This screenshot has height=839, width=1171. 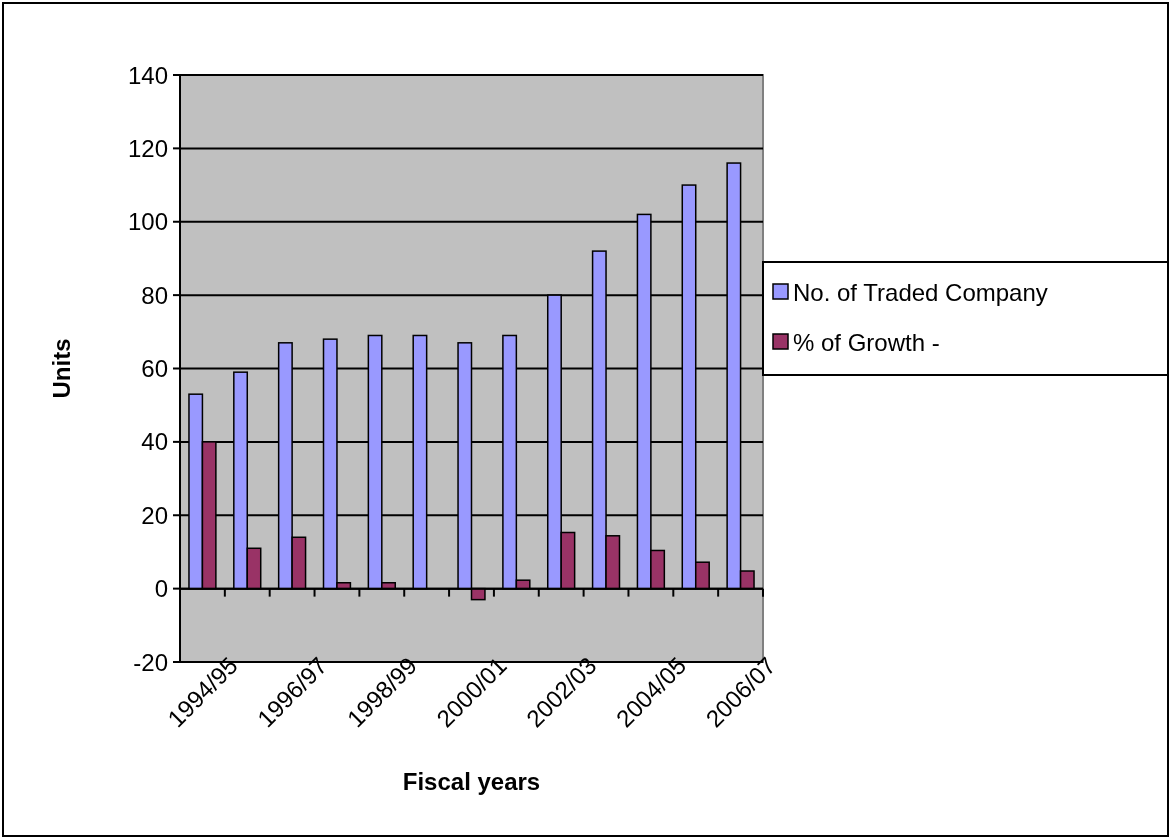 I want to click on y-tick-label: 140, so click(x=147, y=75).